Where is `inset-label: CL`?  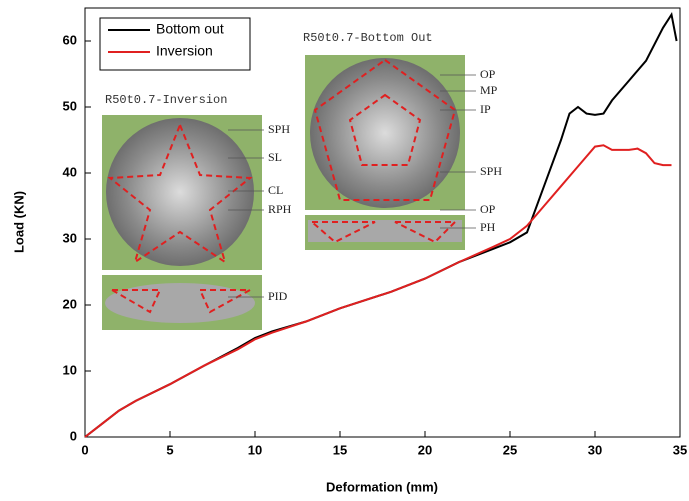 inset-label: CL is located at coordinates (275, 190).